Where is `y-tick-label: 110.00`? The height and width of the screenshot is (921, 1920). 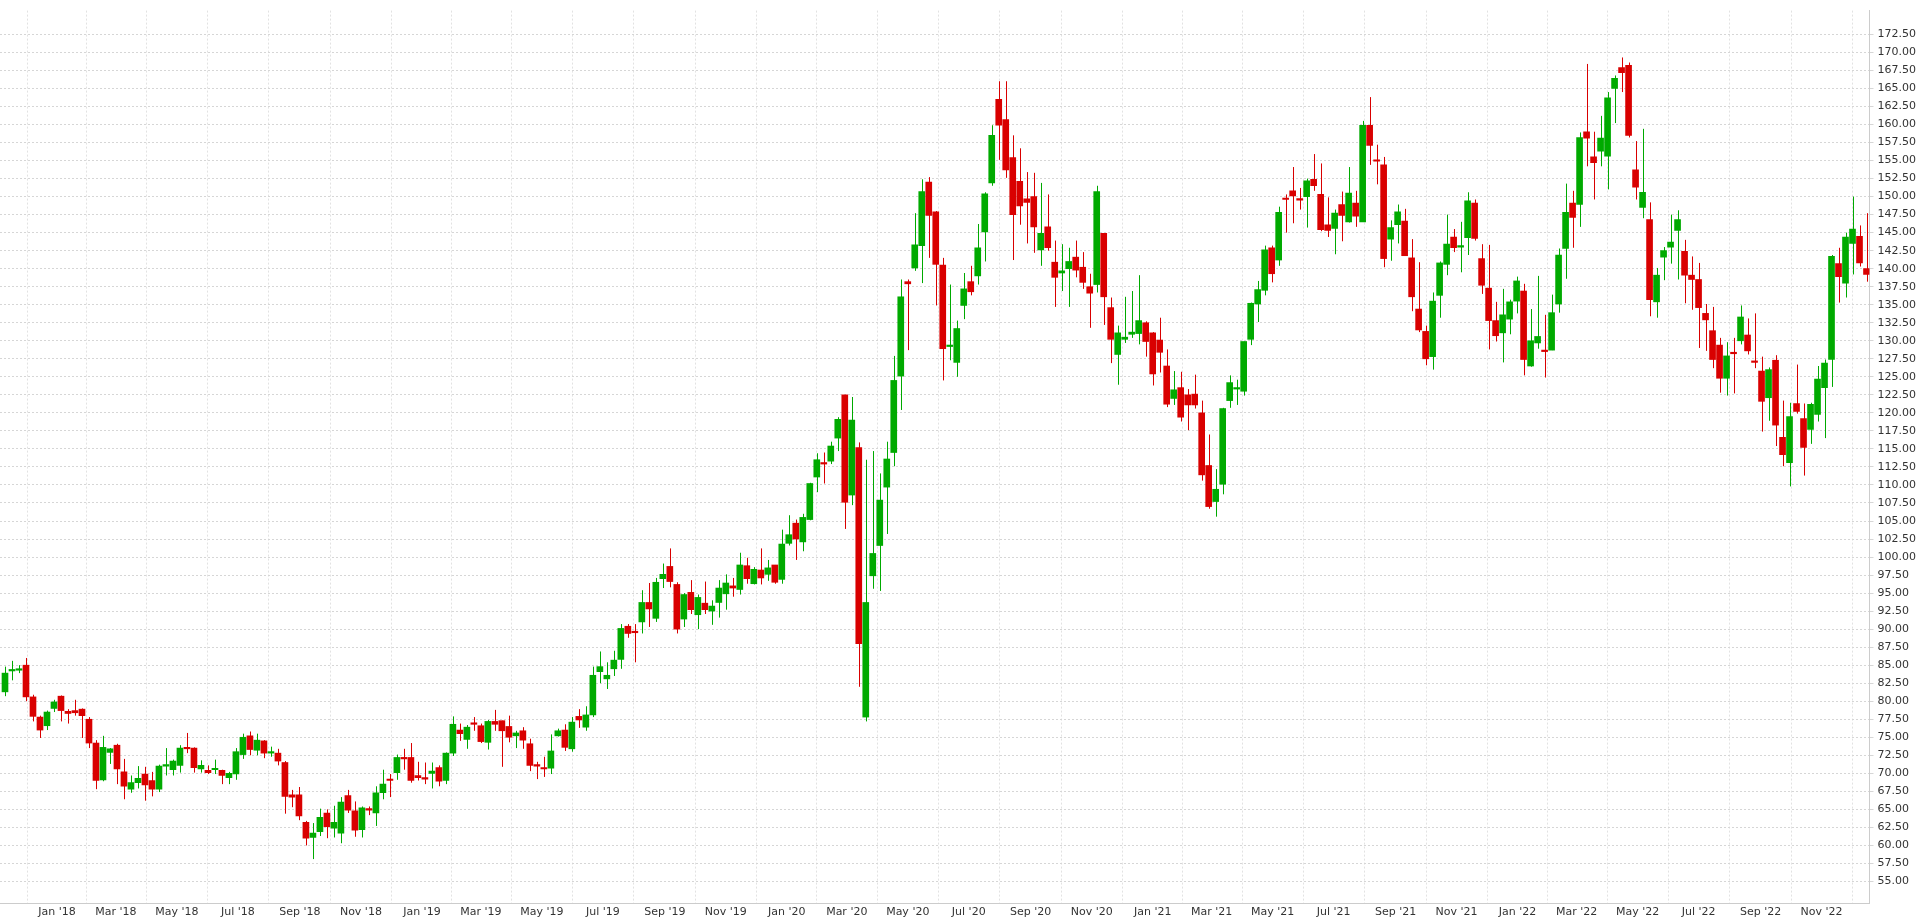
y-tick-label: 110.00 is located at coordinates (1897, 484).